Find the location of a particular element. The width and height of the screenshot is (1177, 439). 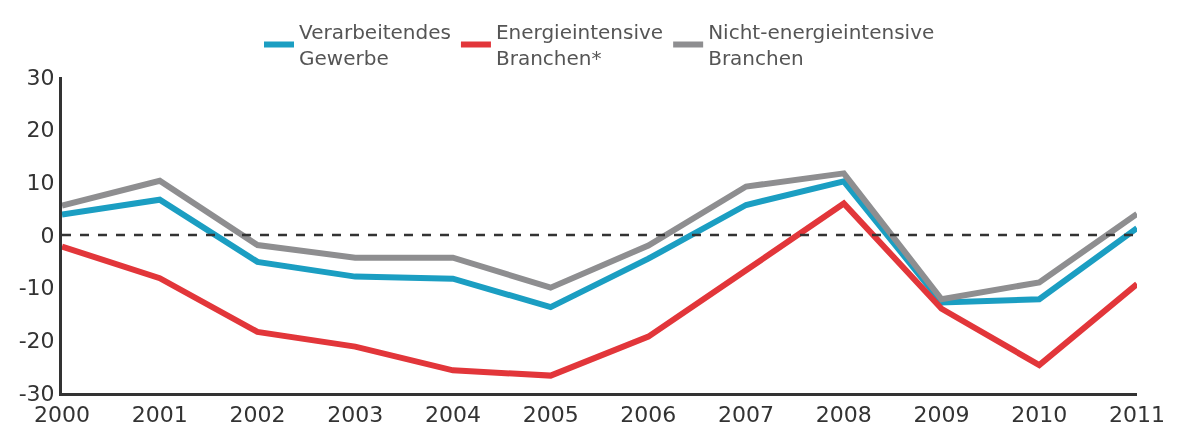

y-tick-label: 0 is located at coordinates (47, 235).